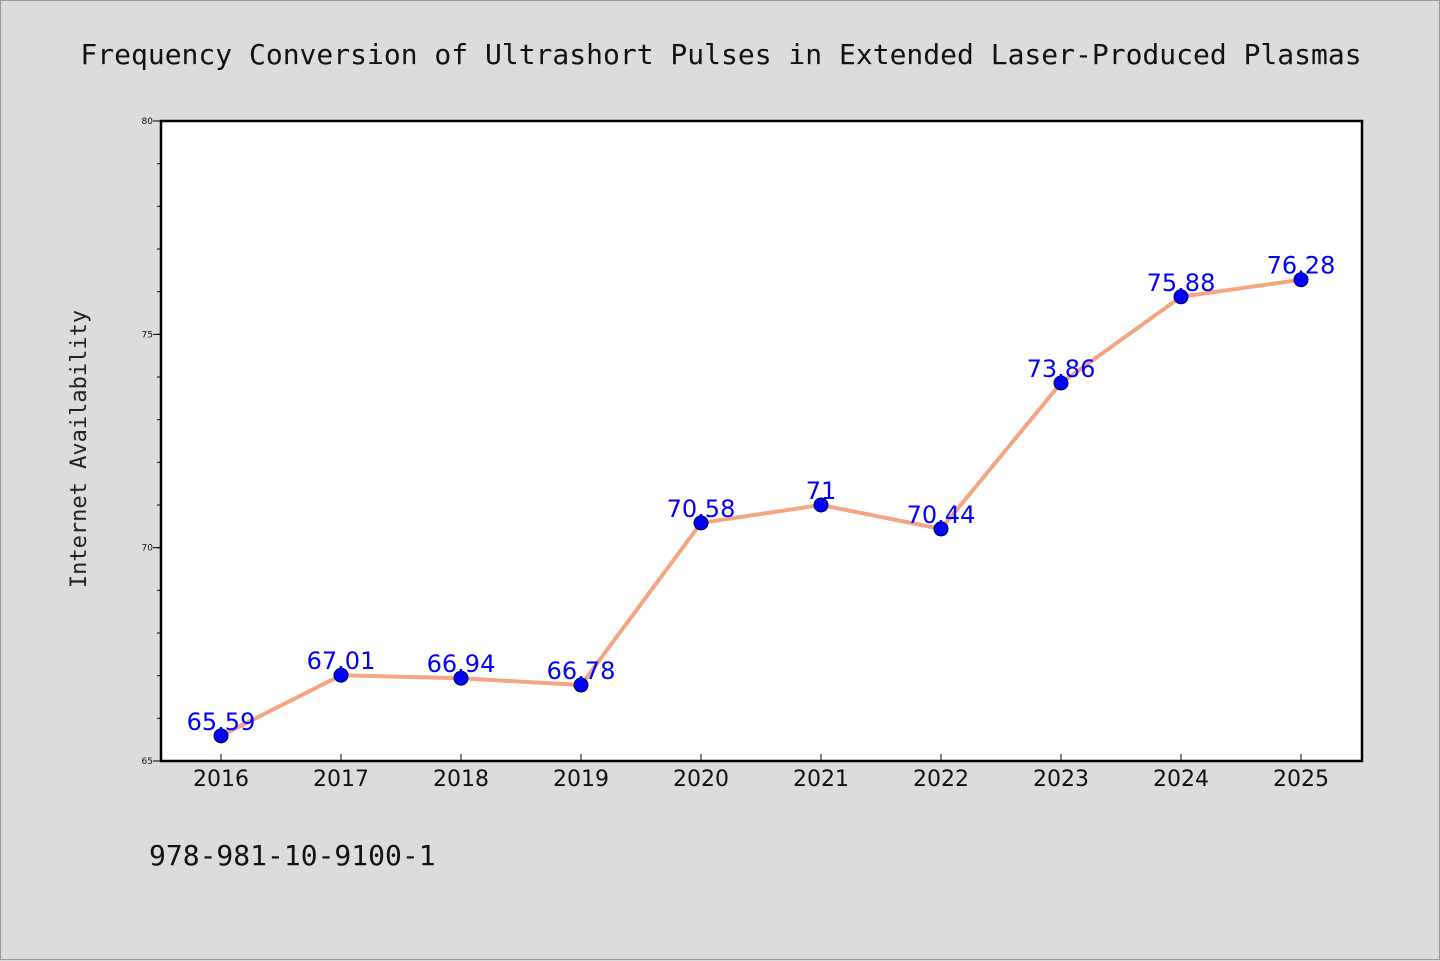  I want to click on x-tick-label: 2018, so click(461, 779).